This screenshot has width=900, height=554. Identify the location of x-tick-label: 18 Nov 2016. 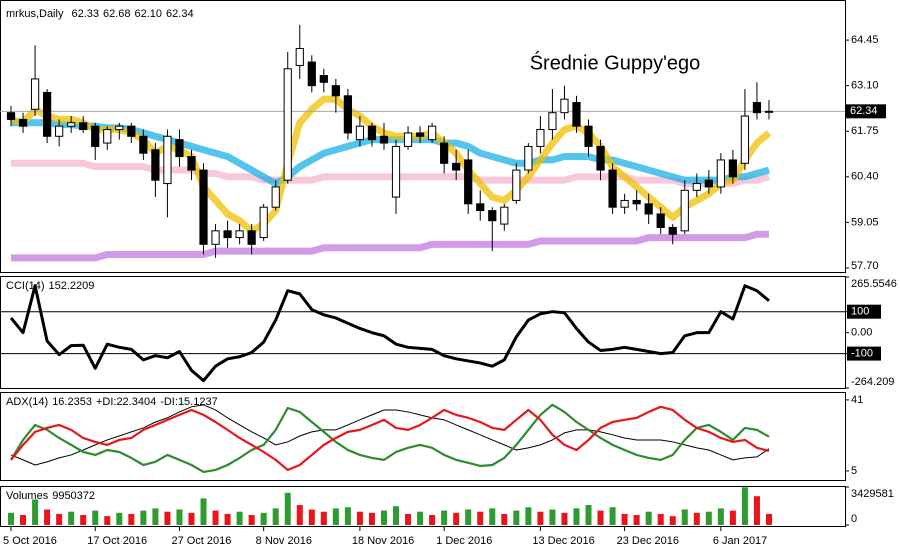
(383, 541).